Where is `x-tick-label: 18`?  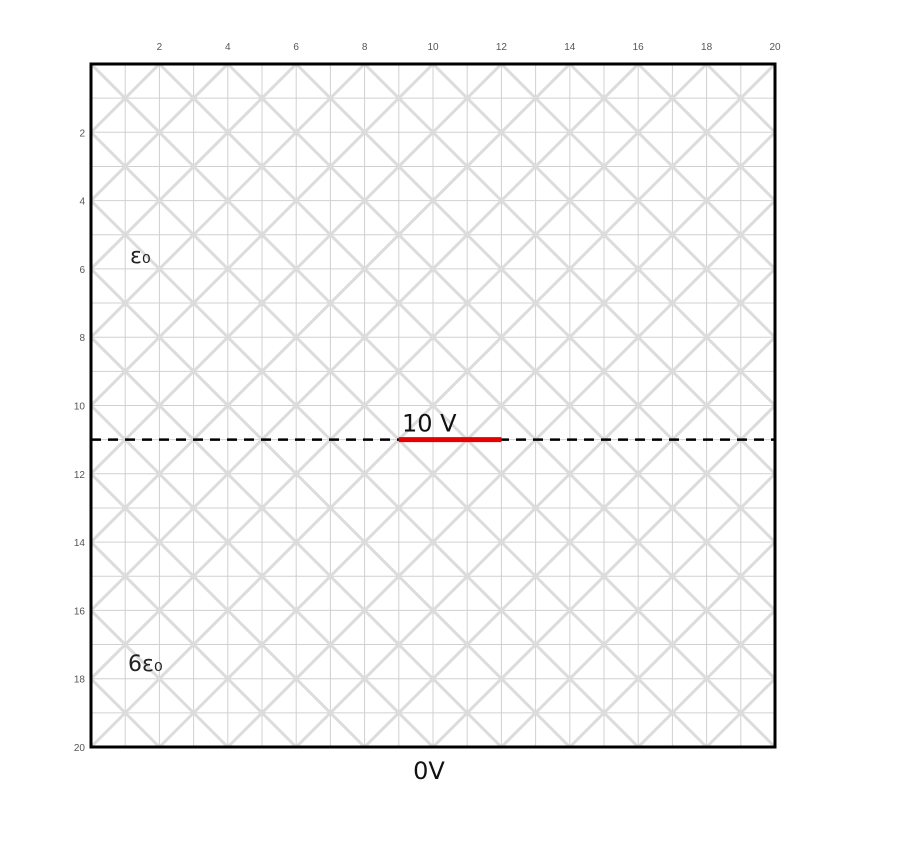 x-tick-label: 18 is located at coordinates (707, 47).